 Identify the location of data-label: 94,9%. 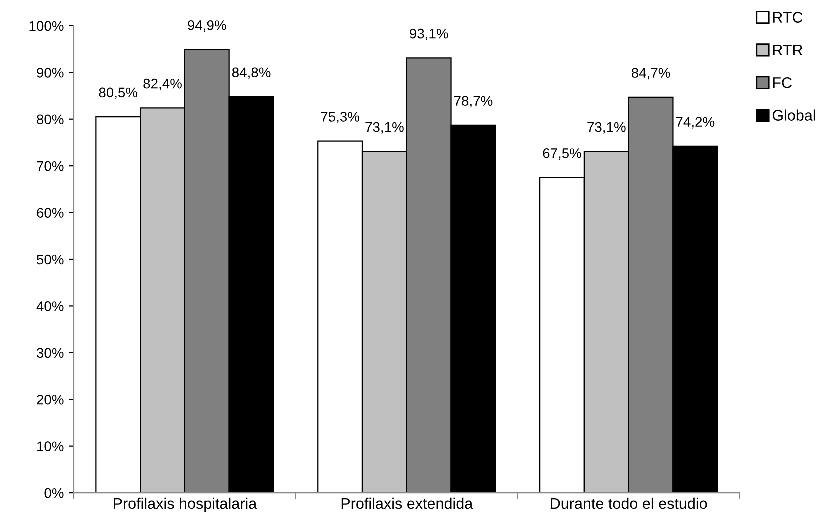
(207, 26).